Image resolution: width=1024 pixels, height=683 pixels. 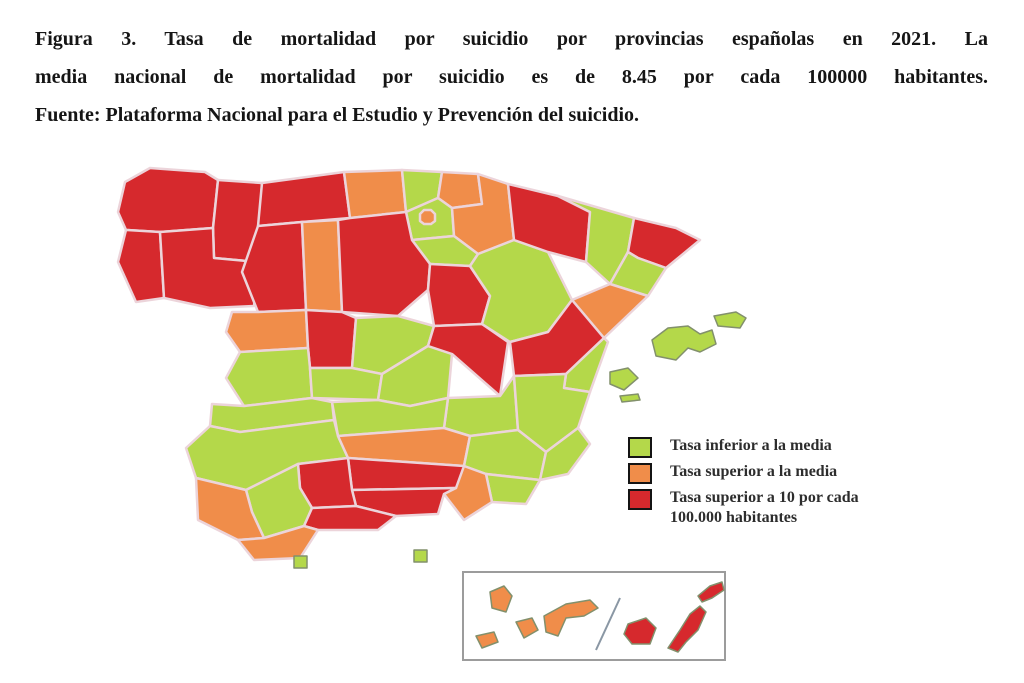 What do you see at coordinates (630, 398) in the screenshot?
I see `formentera-region` at bounding box center [630, 398].